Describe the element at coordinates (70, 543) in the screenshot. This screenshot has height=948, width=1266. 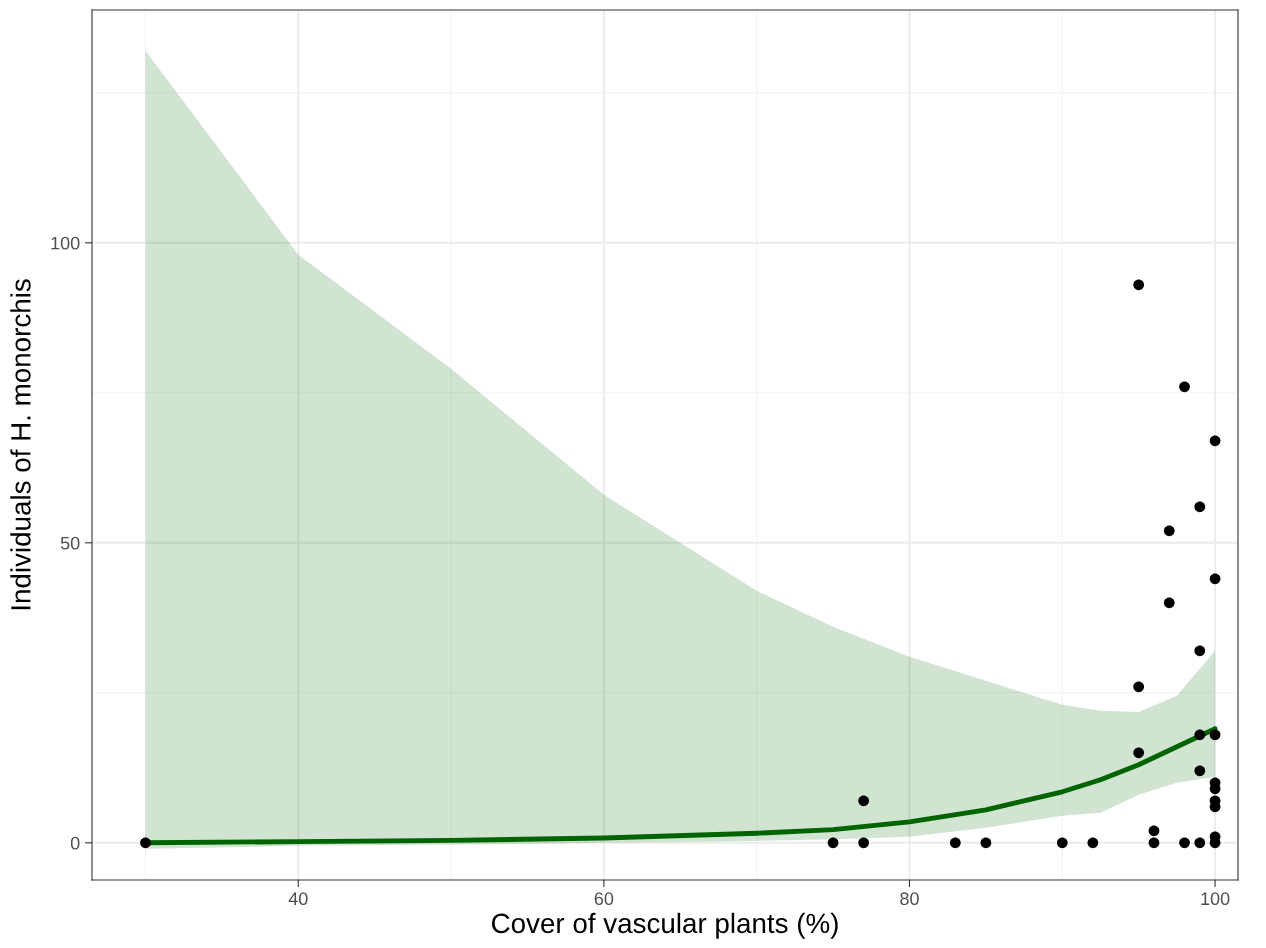
I see `y-tick-label: 50` at that location.